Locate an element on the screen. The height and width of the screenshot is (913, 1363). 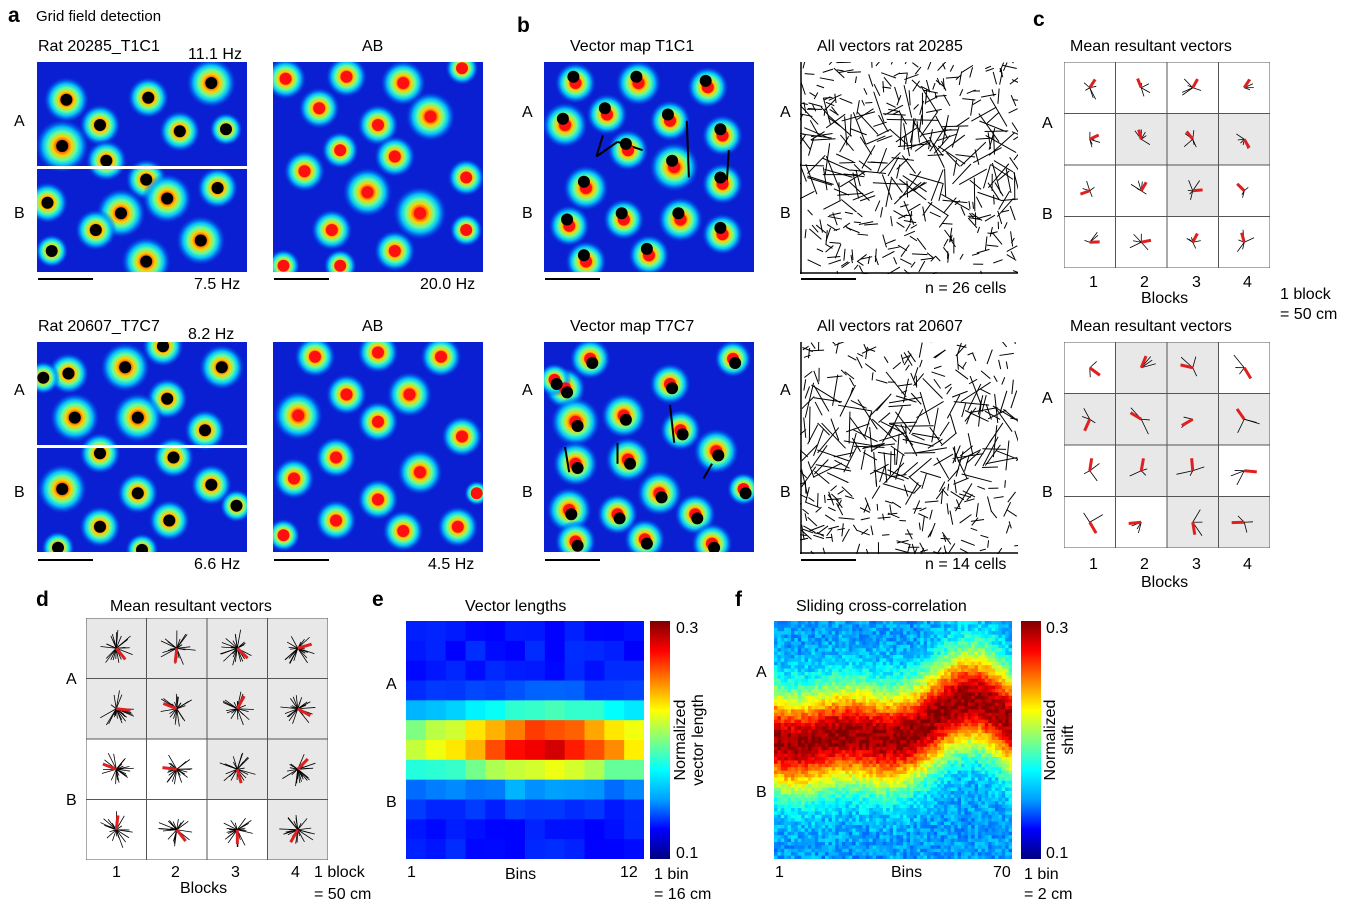
e-cbar-max: 0.3 is located at coordinates (687, 628).